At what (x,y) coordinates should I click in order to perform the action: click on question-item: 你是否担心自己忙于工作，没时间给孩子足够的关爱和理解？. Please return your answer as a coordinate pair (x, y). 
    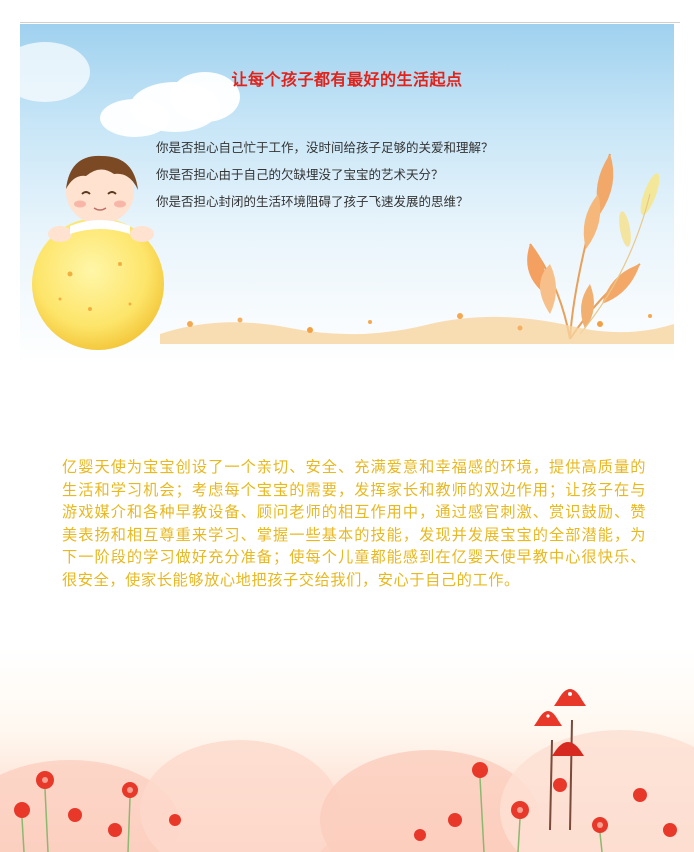
    Looking at the image, I should click on (325, 147).